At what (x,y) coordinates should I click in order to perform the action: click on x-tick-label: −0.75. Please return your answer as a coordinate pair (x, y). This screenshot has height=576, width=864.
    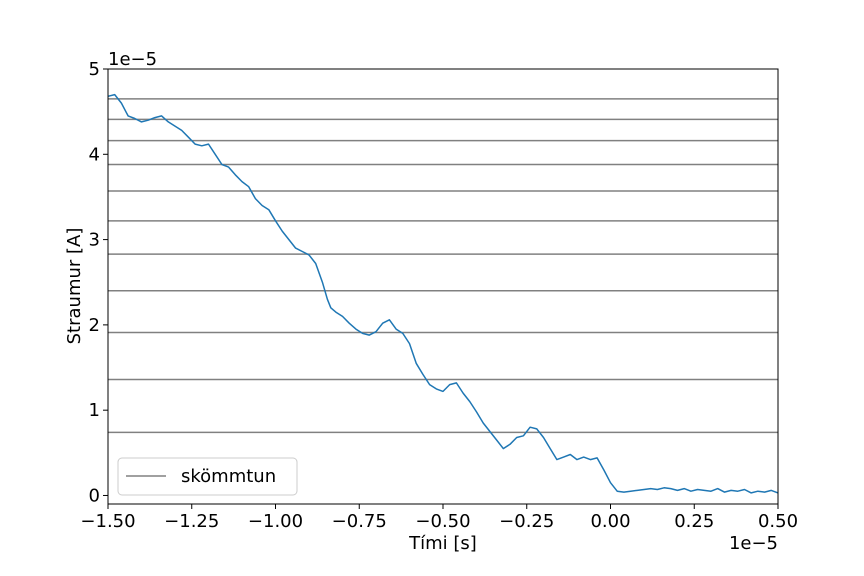
    Looking at the image, I should click on (359, 521).